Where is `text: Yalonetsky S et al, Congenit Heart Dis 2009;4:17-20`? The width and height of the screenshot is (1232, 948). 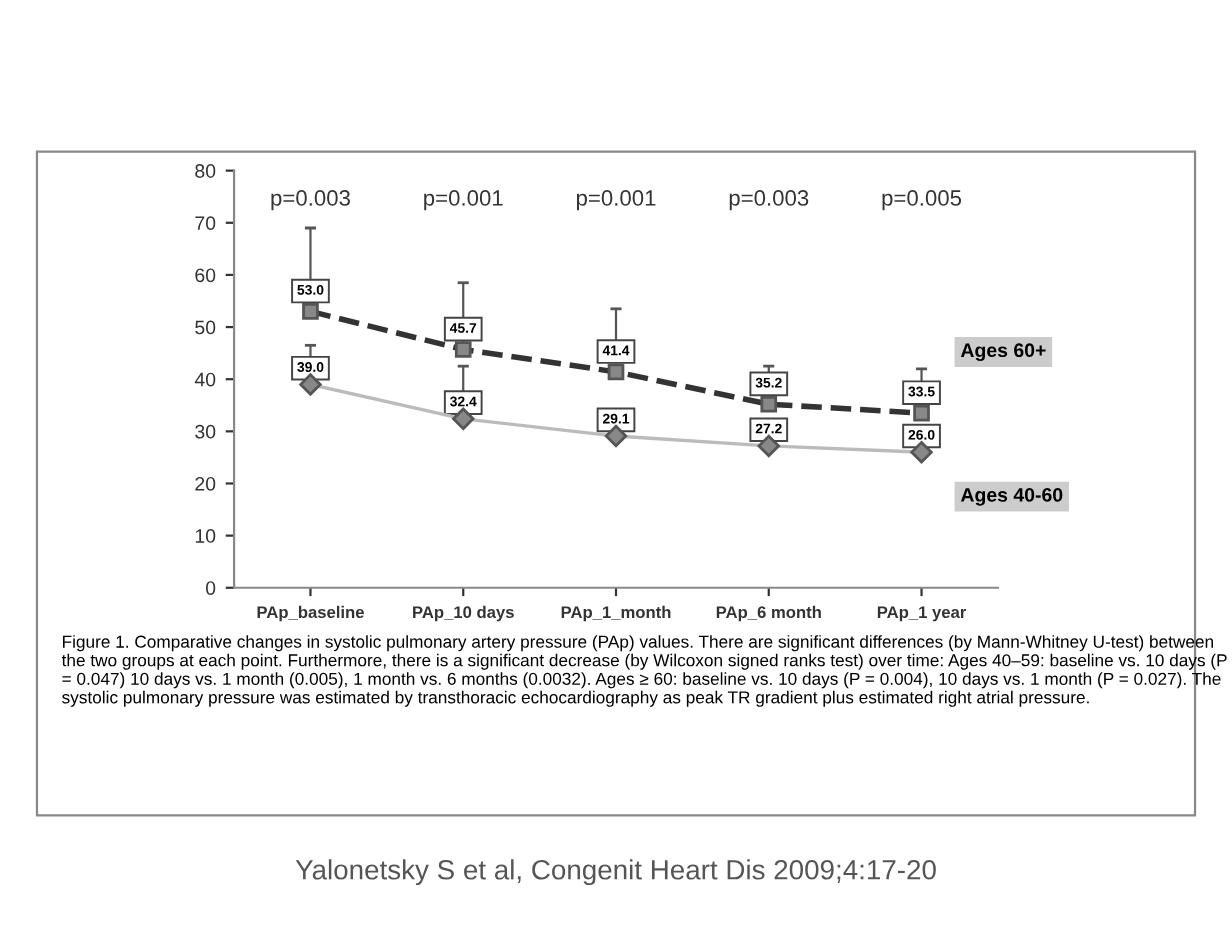 text: Yalonetsky S et al, Congenit Heart Dis 2009;4:17-20 is located at coordinates (615, 872).